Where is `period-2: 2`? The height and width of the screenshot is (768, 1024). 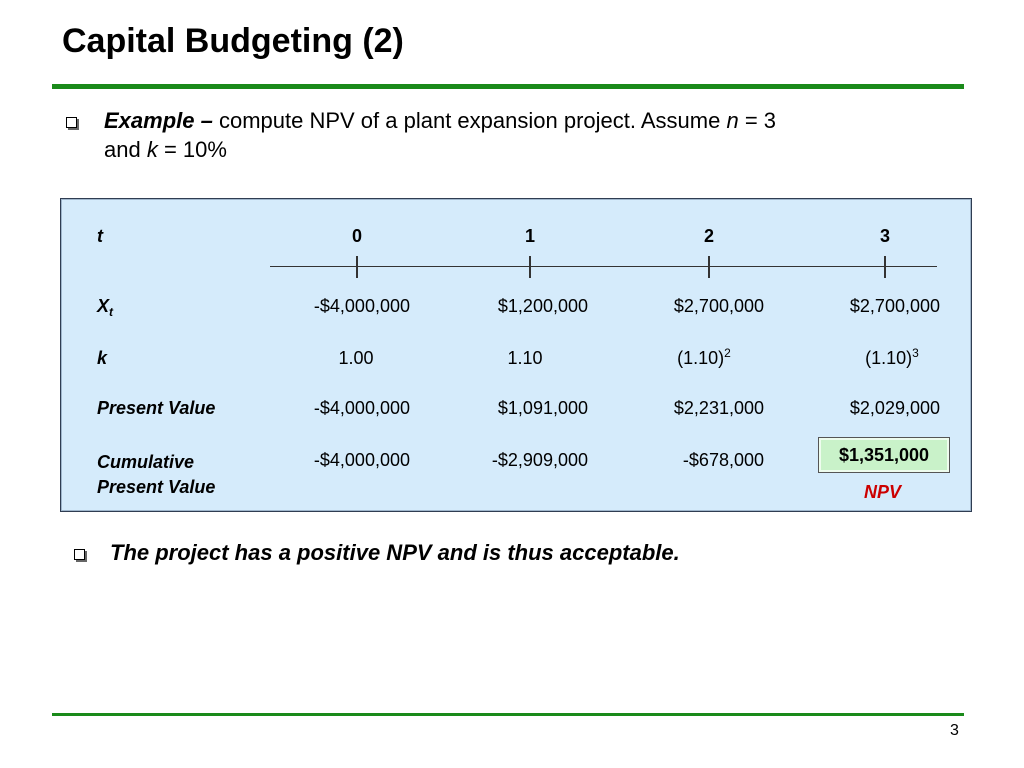
period-2: 2 is located at coordinates (708, 236).